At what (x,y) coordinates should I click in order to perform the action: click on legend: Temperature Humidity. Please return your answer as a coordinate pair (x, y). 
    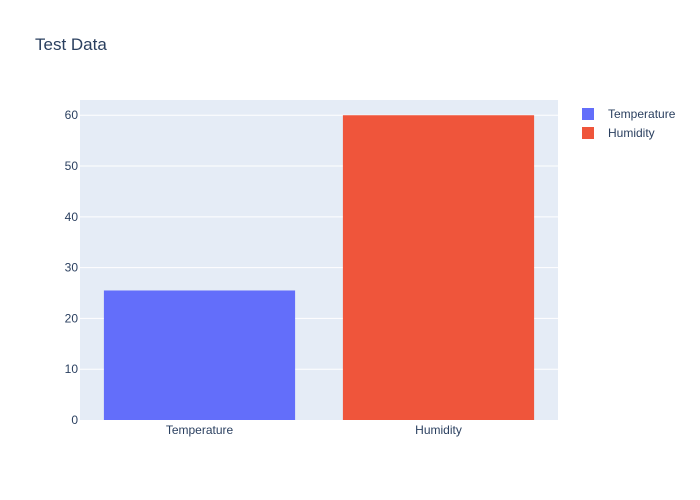
    Looking at the image, I should click on (629, 123).